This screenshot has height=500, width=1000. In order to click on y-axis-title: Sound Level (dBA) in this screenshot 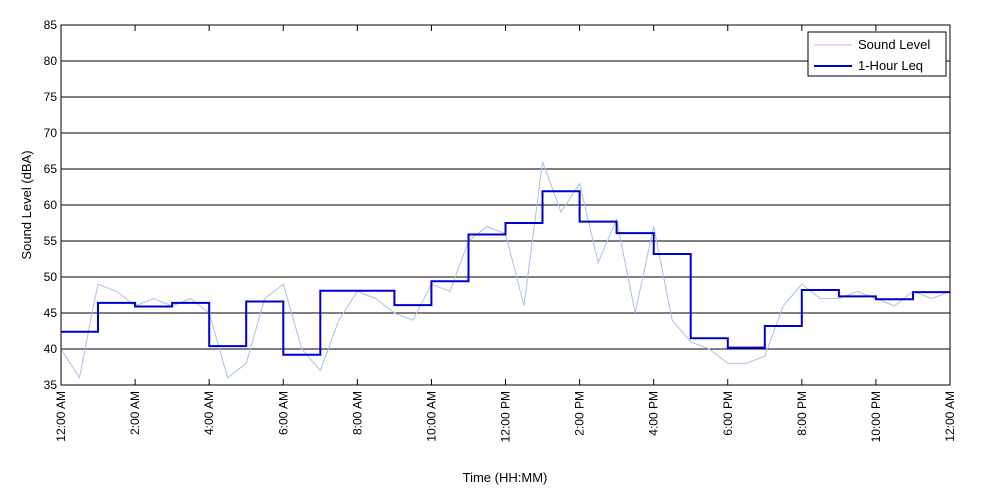, I will do `click(26, 204)`.